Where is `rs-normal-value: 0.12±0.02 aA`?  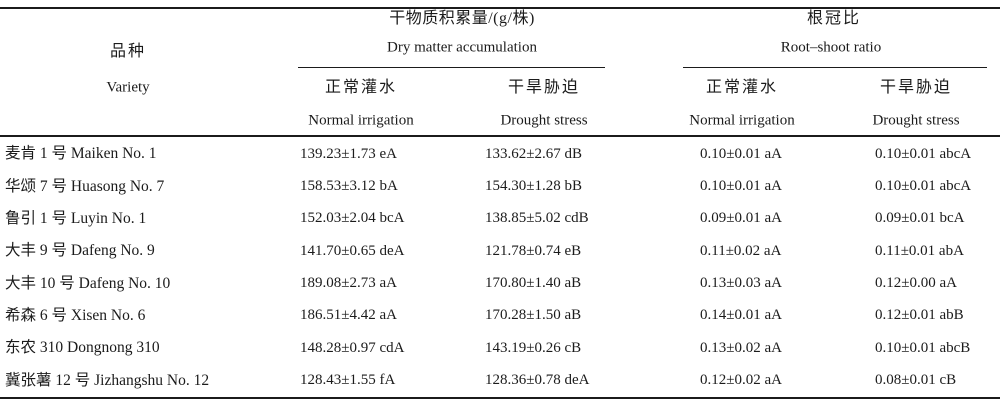
rs-normal-value: 0.12±0.02 aA is located at coordinates (741, 380).